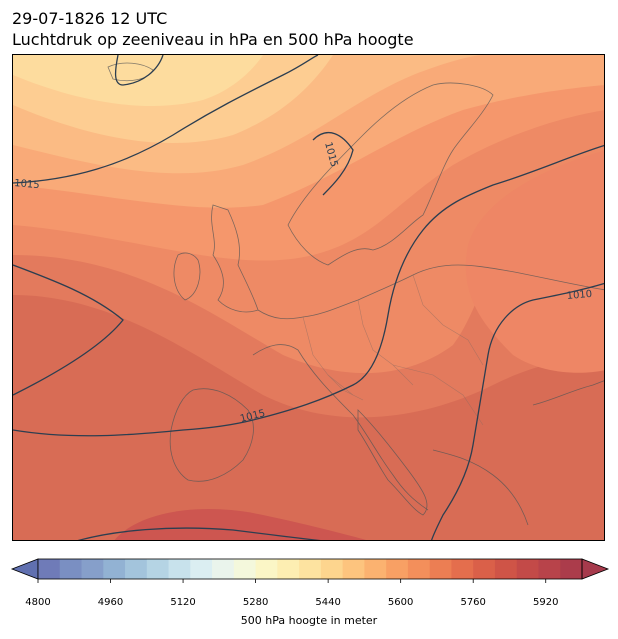  I want to click on colorbar-tick-label: 4960, so click(110, 602).